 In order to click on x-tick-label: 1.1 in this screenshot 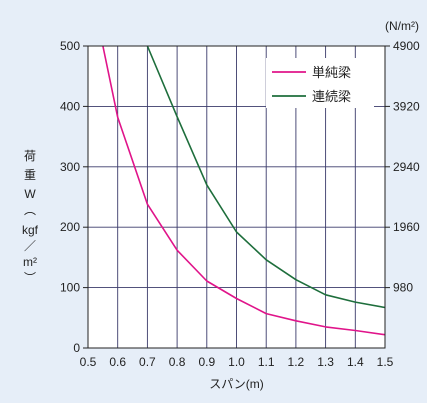, I will do `click(266, 362)`.